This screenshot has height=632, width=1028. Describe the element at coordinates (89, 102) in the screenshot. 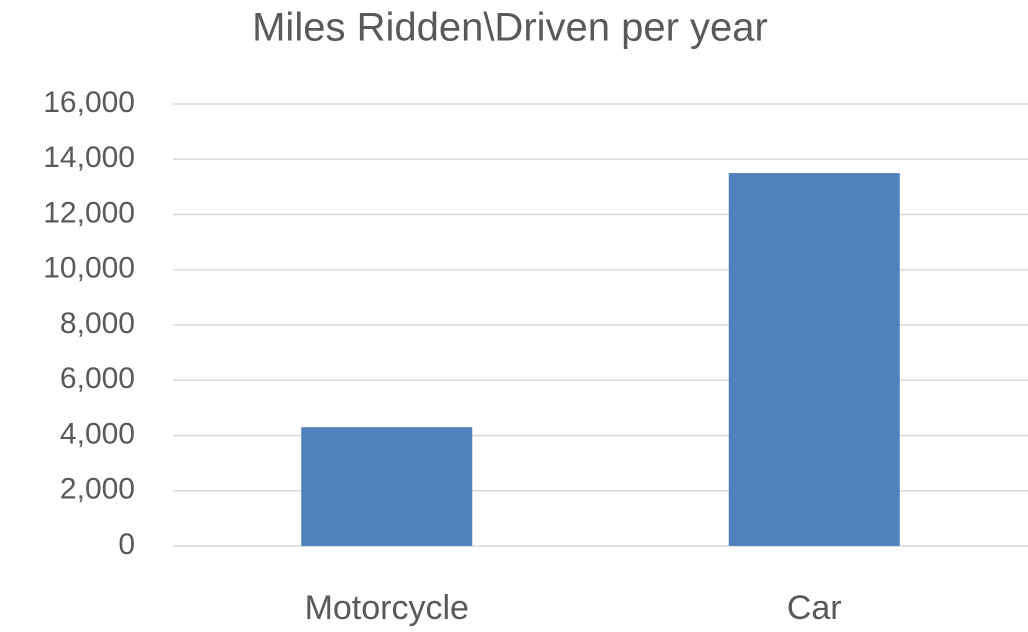

I see `y-tick-label: 16,000` at that location.